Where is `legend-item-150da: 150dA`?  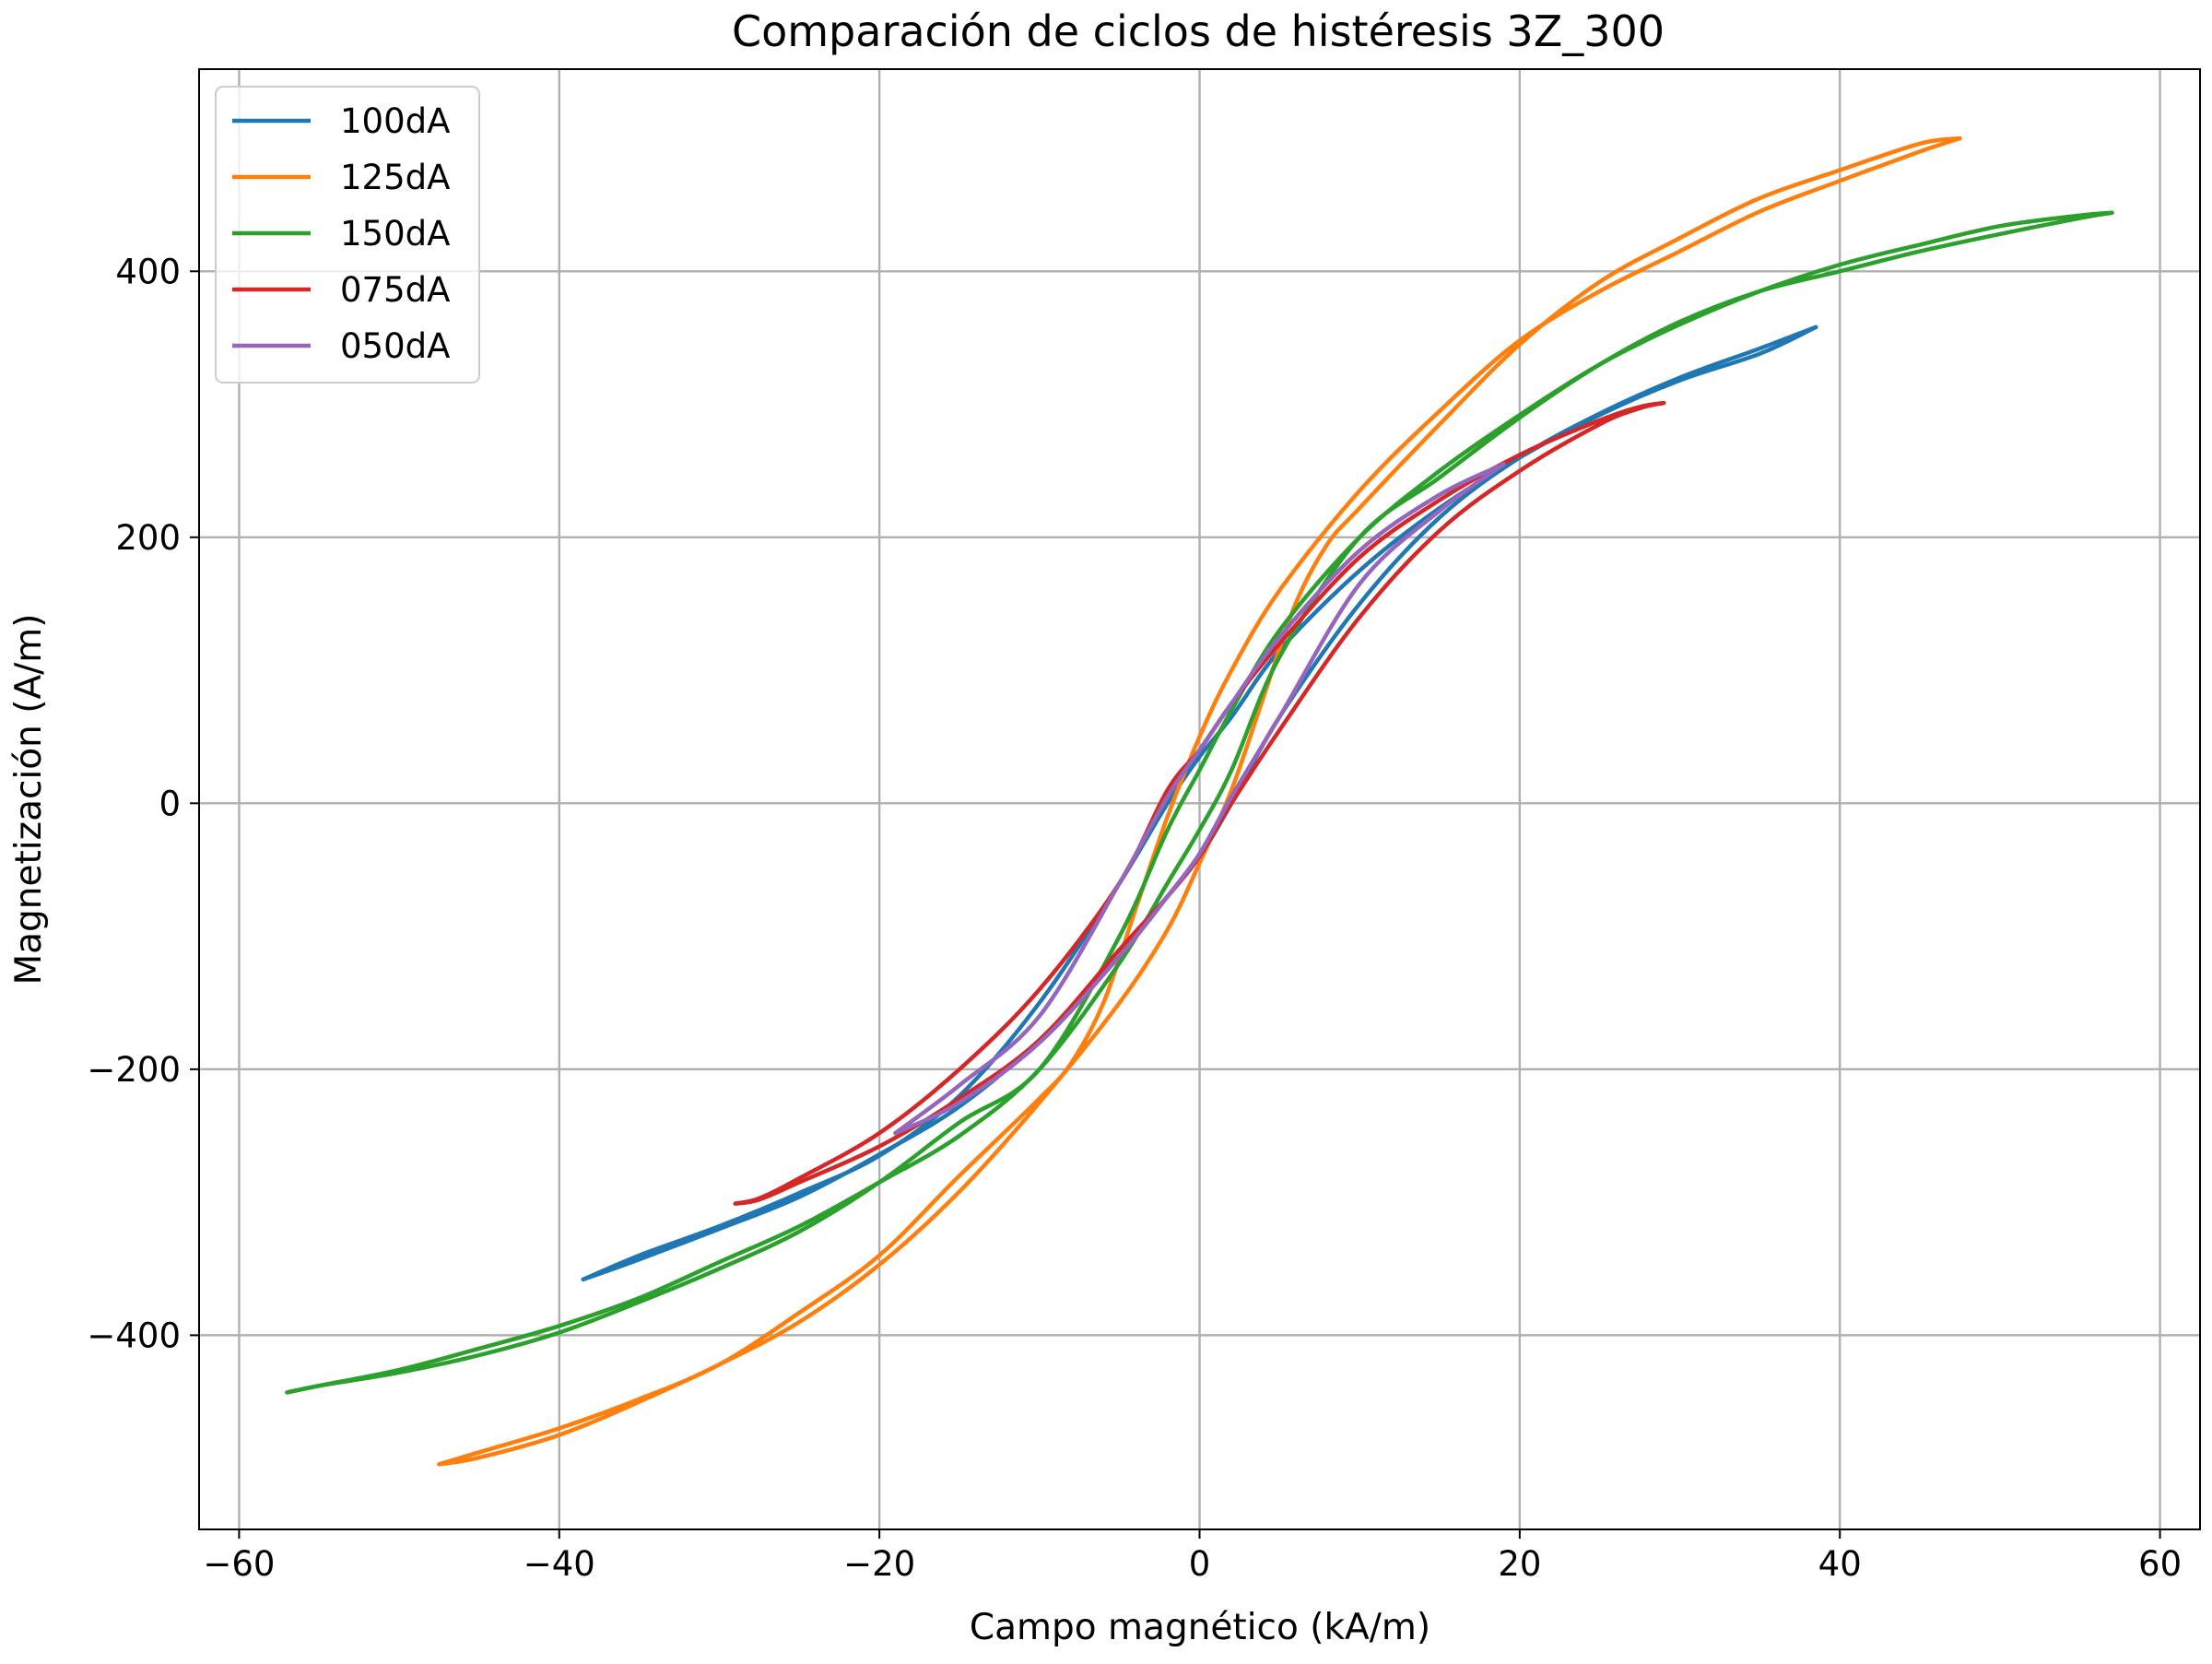
legend-item-150da: 150dA is located at coordinates (341, 234).